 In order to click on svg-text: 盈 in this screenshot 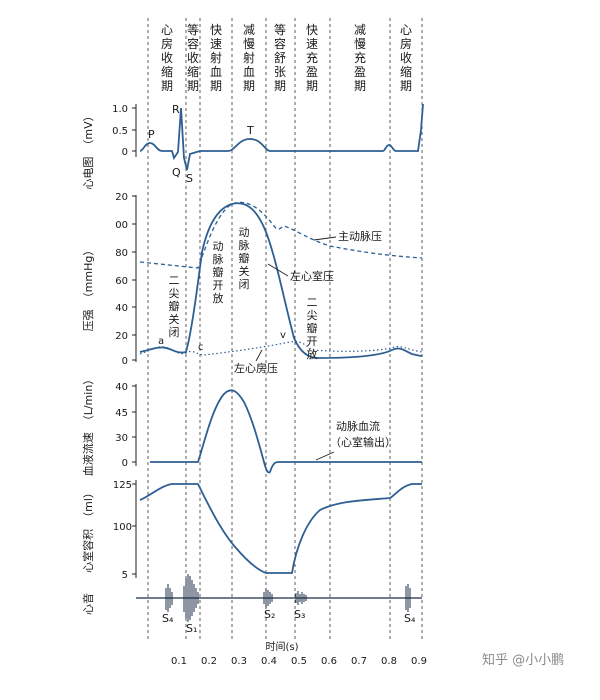, I will do `click(312, 72)`.